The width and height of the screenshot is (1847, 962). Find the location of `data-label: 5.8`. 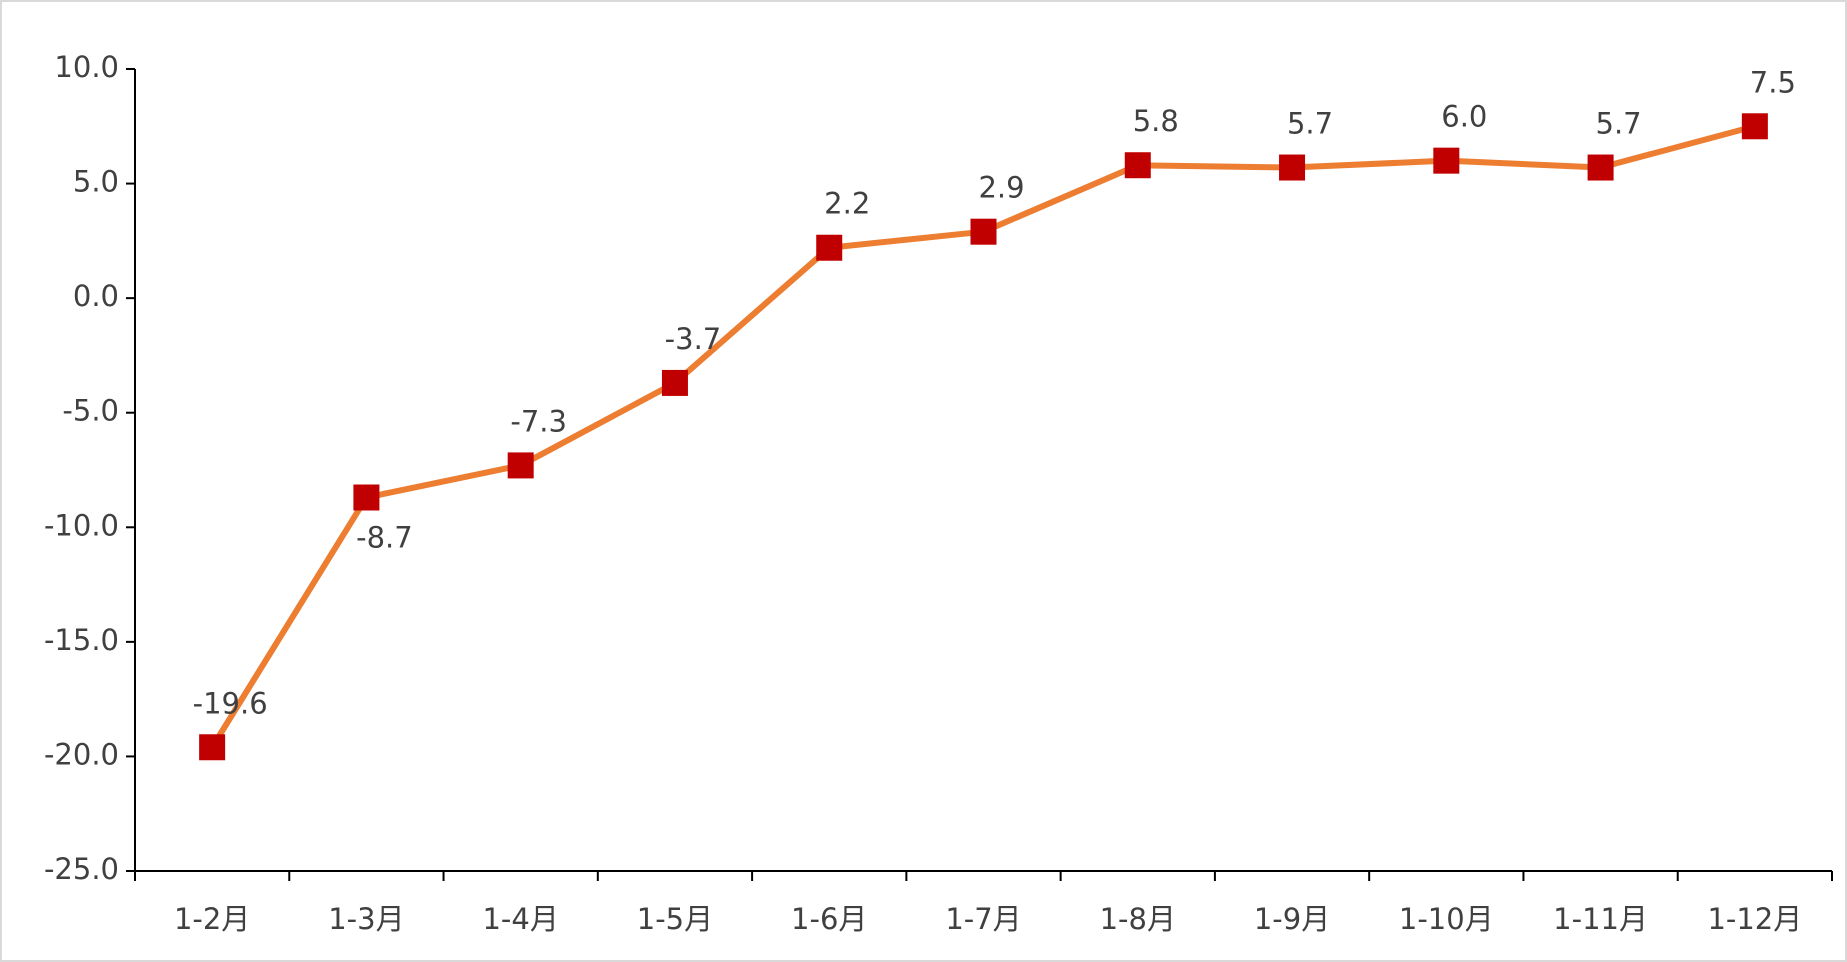

data-label: 5.8 is located at coordinates (1156, 121).